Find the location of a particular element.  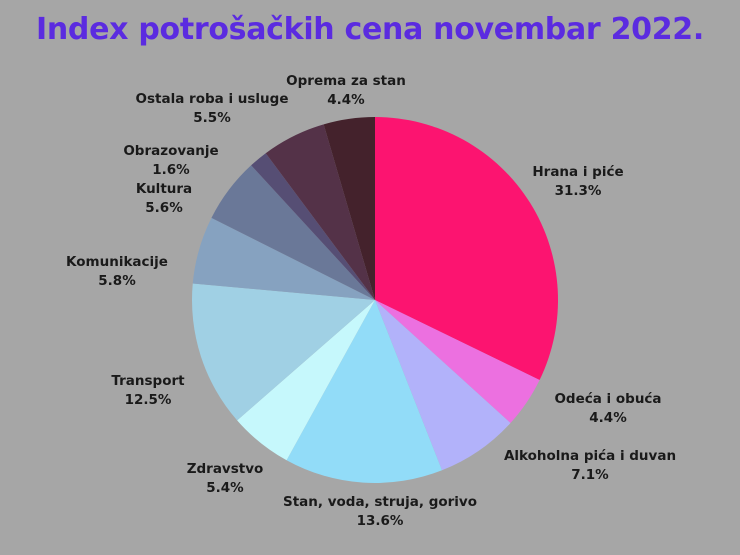

label-hrana: Hrana i piće 31.3% is located at coordinates (578, 181).